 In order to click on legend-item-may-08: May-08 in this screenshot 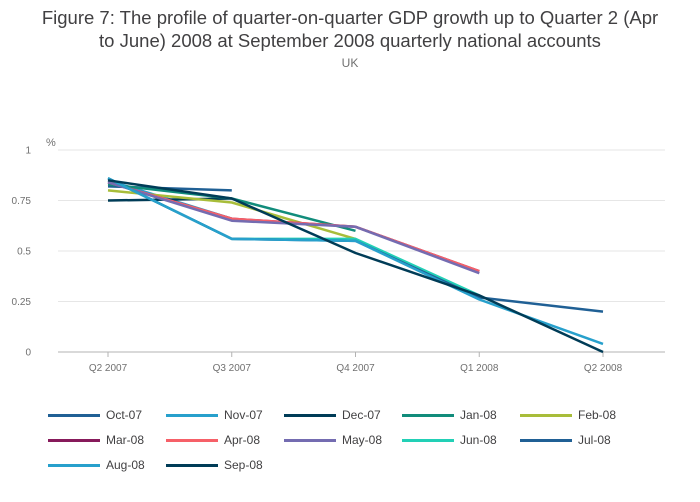, I will do `click(343, 440)`.